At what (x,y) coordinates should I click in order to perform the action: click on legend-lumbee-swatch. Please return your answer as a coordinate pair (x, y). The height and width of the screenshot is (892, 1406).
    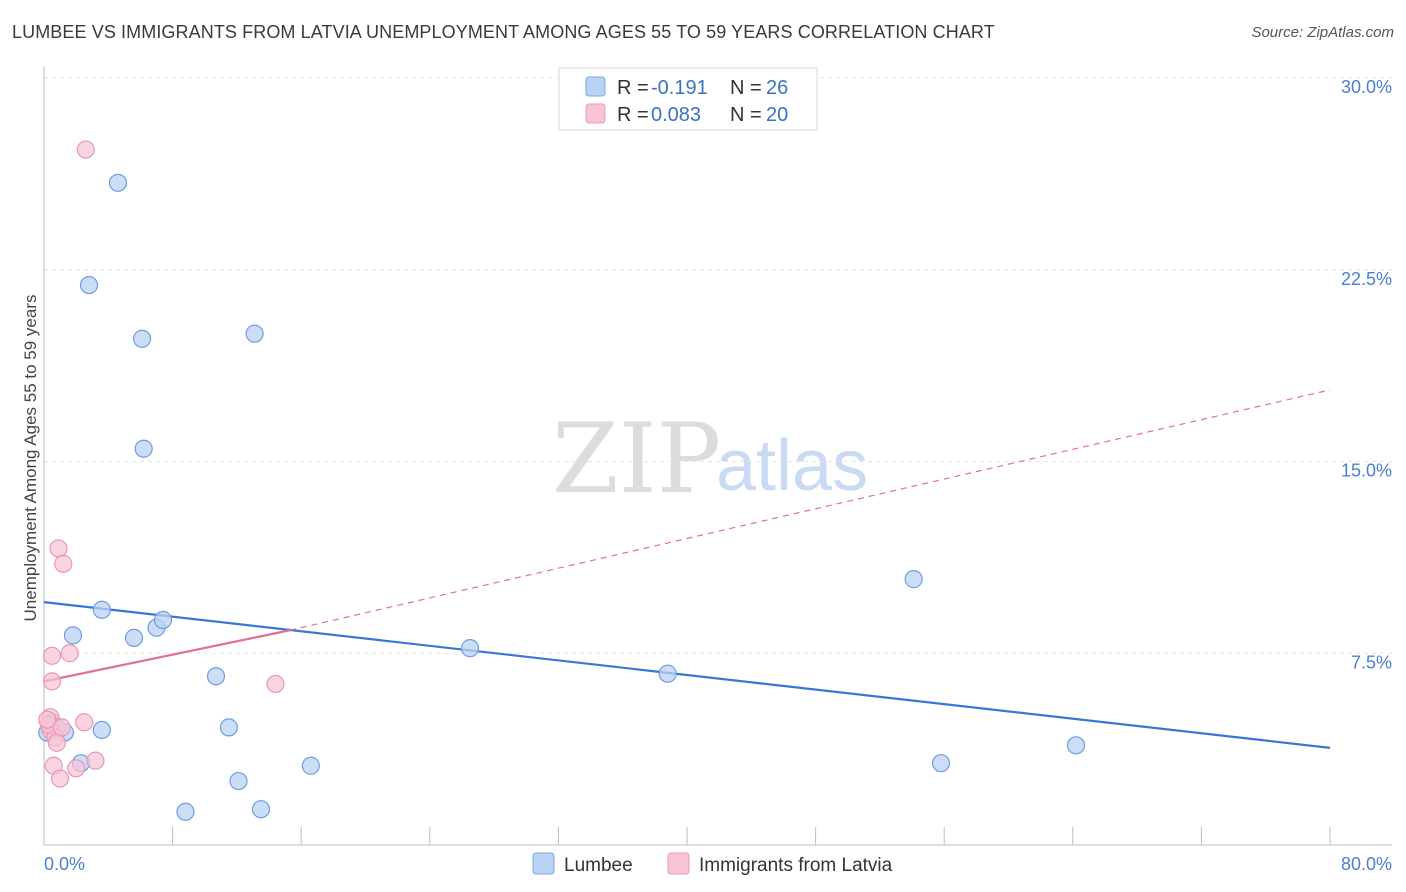
    Looking at the image, I should click on (543, 863).